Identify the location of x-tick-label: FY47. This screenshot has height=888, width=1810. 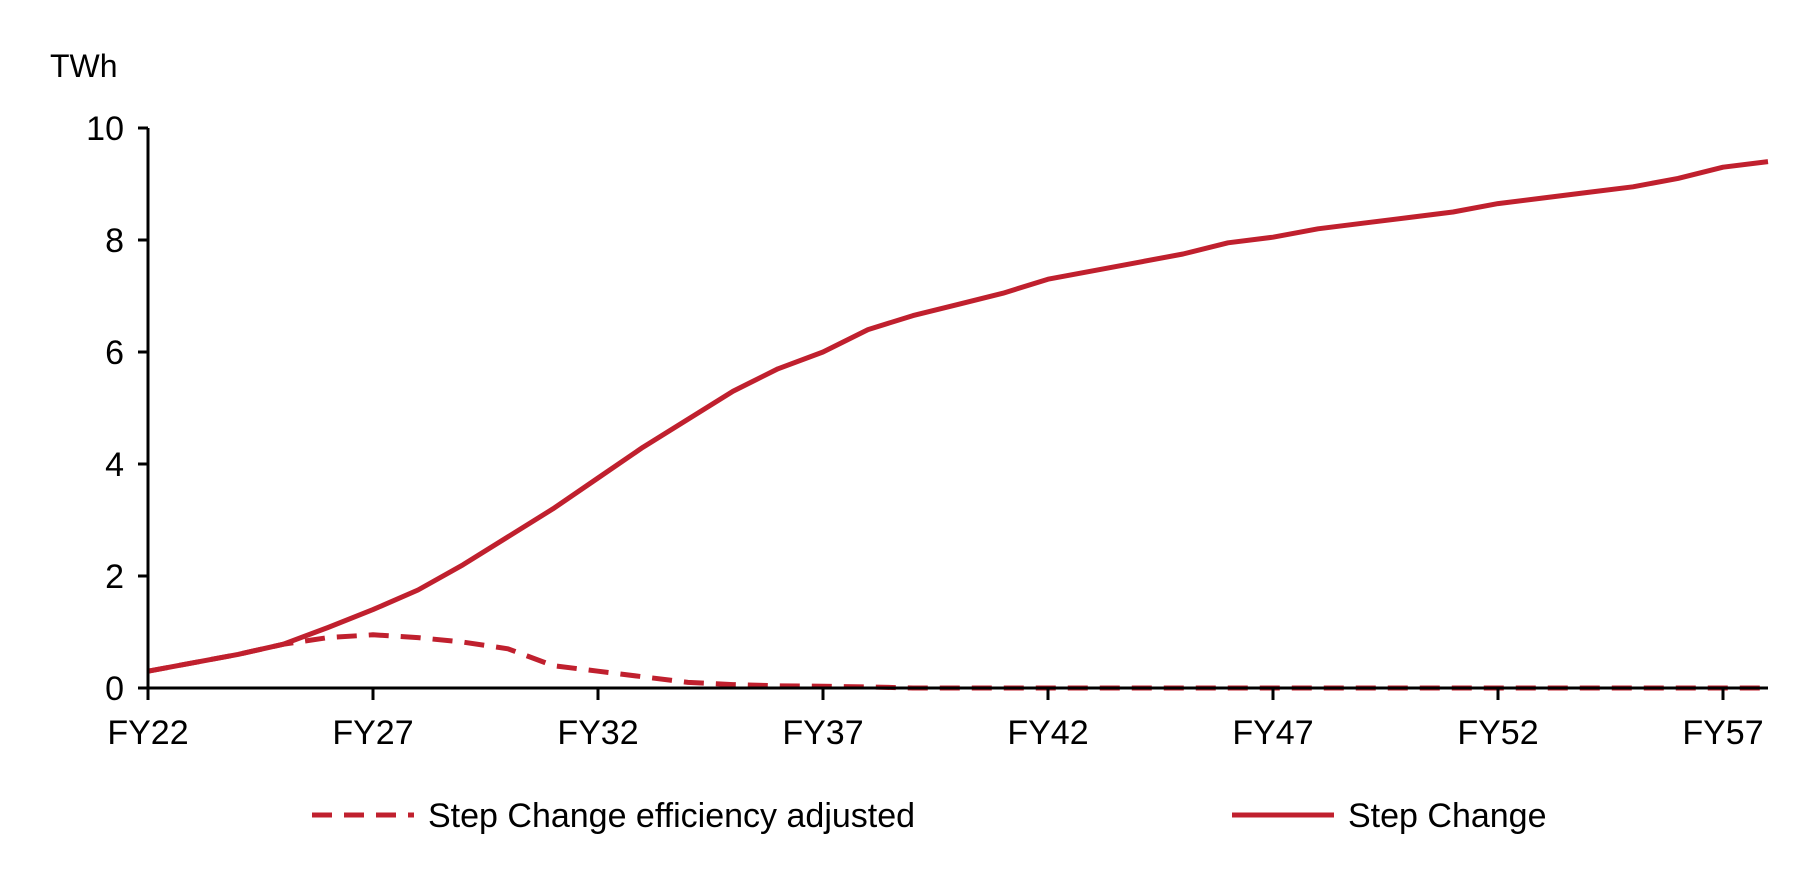
(1272, 733).